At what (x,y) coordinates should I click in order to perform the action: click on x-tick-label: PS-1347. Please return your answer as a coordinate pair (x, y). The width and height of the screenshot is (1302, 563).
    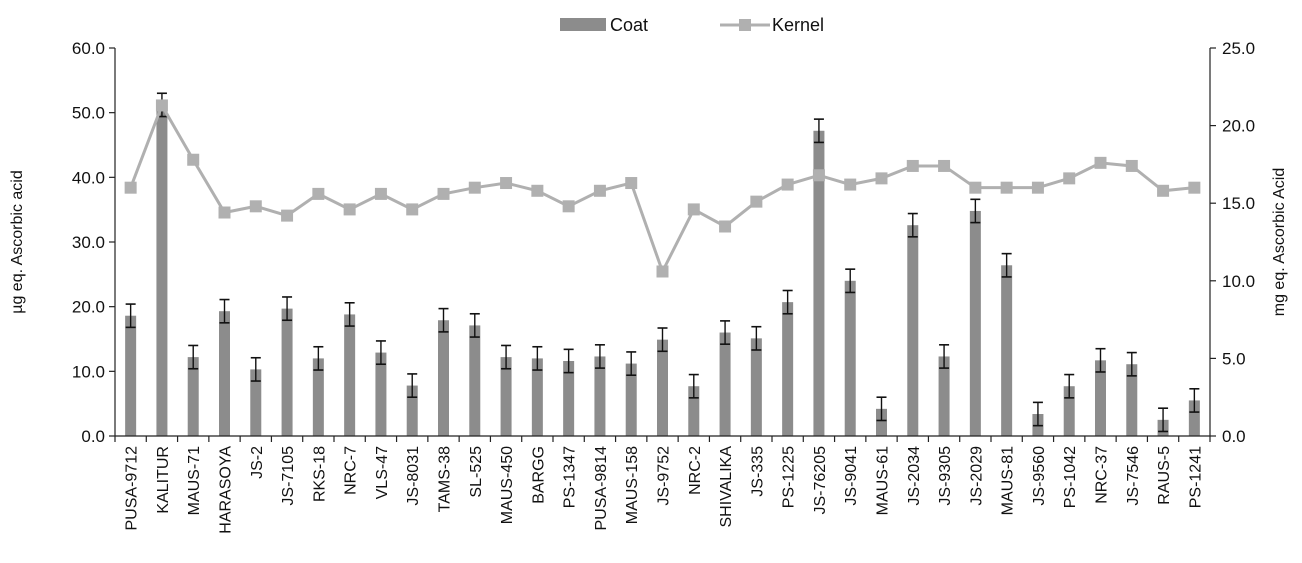
    Looking at the image, I should click on (570, 477).